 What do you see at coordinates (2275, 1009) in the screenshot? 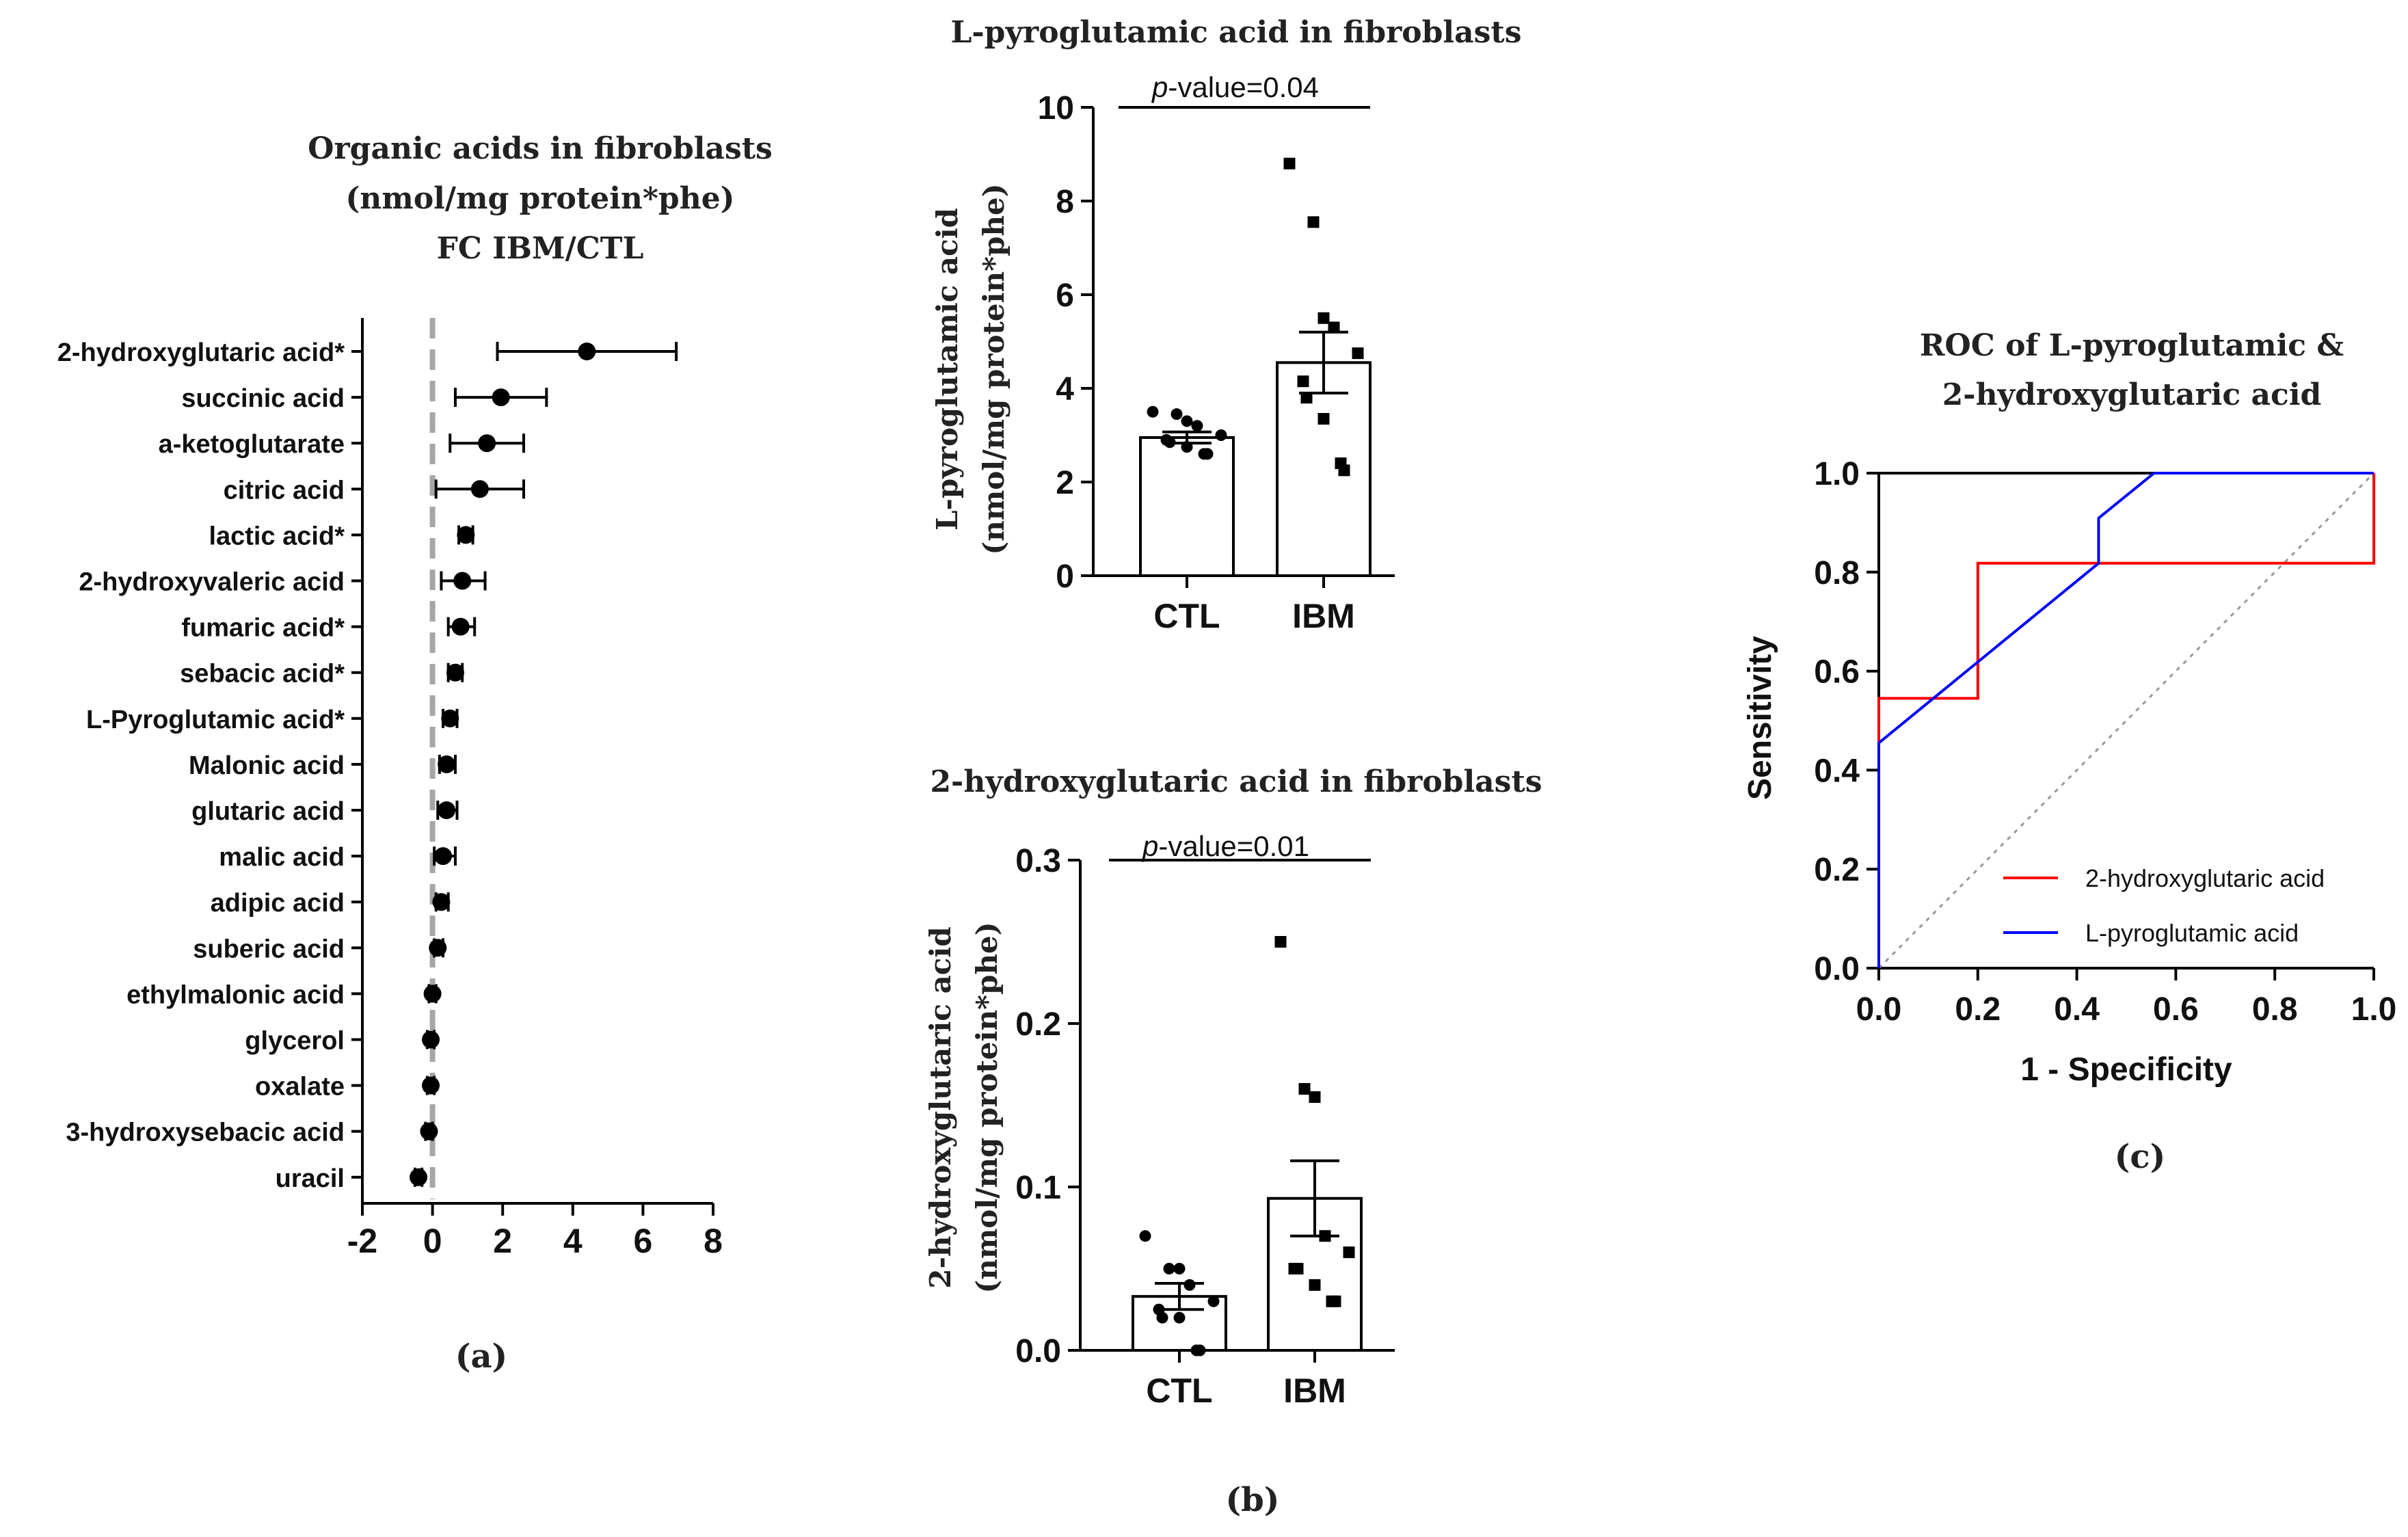
I see `roc-x-tick-label: 0.8` at bounding box center [2275, 1009].